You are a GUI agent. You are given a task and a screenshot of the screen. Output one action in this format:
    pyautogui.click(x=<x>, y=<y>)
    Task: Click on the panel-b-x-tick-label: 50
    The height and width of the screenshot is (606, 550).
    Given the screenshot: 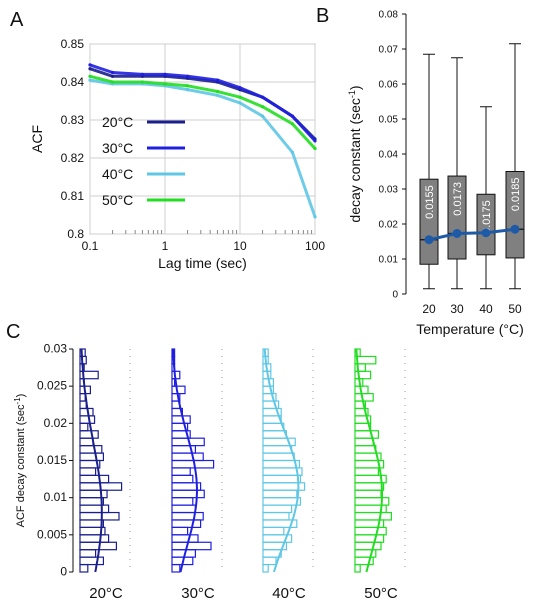 What is the action you would take?
    pyautogui.click(x=515, y=309)
    